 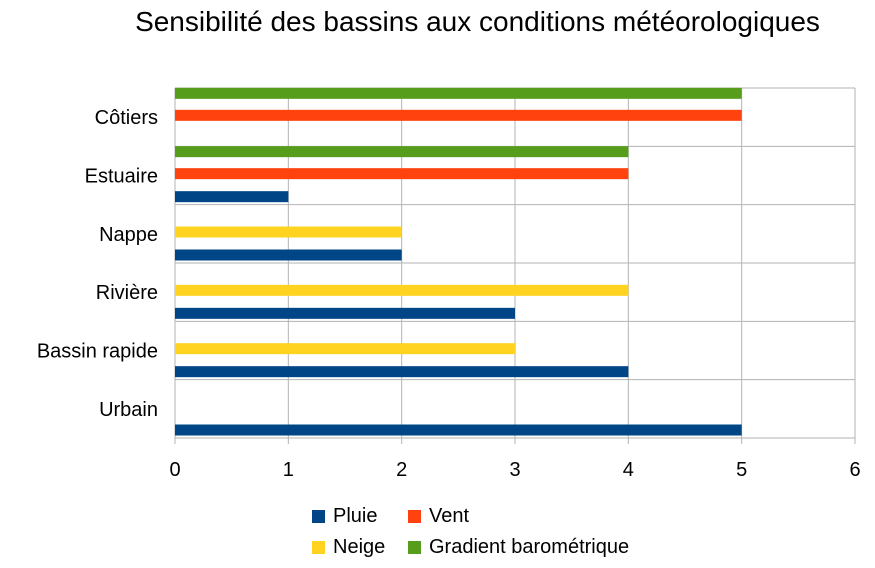 What do you see at coordinates (628, 470) in the screenshot?
I see `x-tick-label: 4` at bounding box center [628, 470].